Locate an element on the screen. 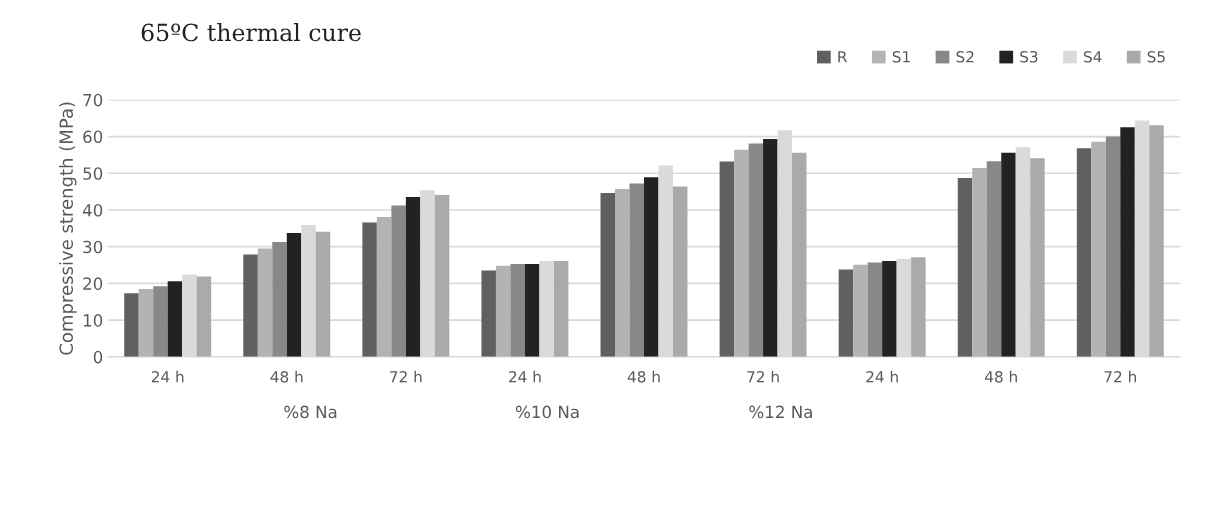 This screenshot has width=1229, height=531. text: %8 Na is located at coordinates (310, 412).